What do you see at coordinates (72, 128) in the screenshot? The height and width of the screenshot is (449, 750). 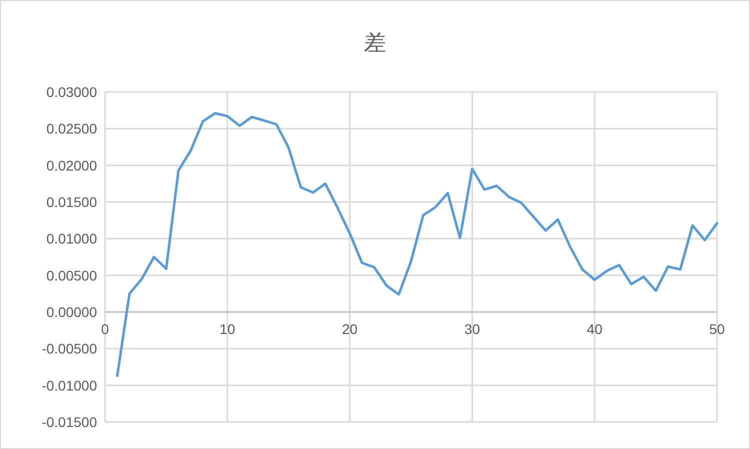 I see `y-tick-label: 0.02500` at bounding box center [72, 128].